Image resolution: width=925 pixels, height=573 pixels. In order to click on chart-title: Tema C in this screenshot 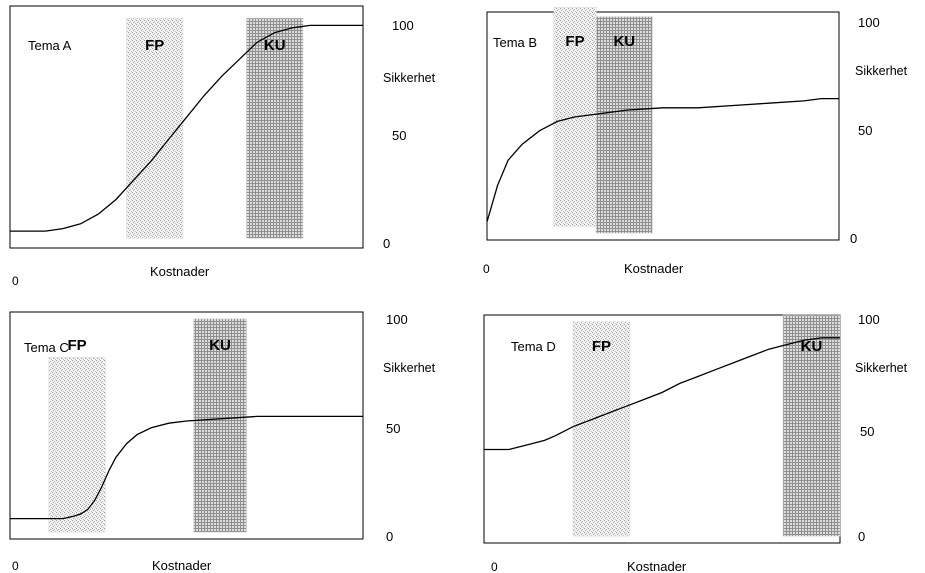, I will do `click(46, 347)`.